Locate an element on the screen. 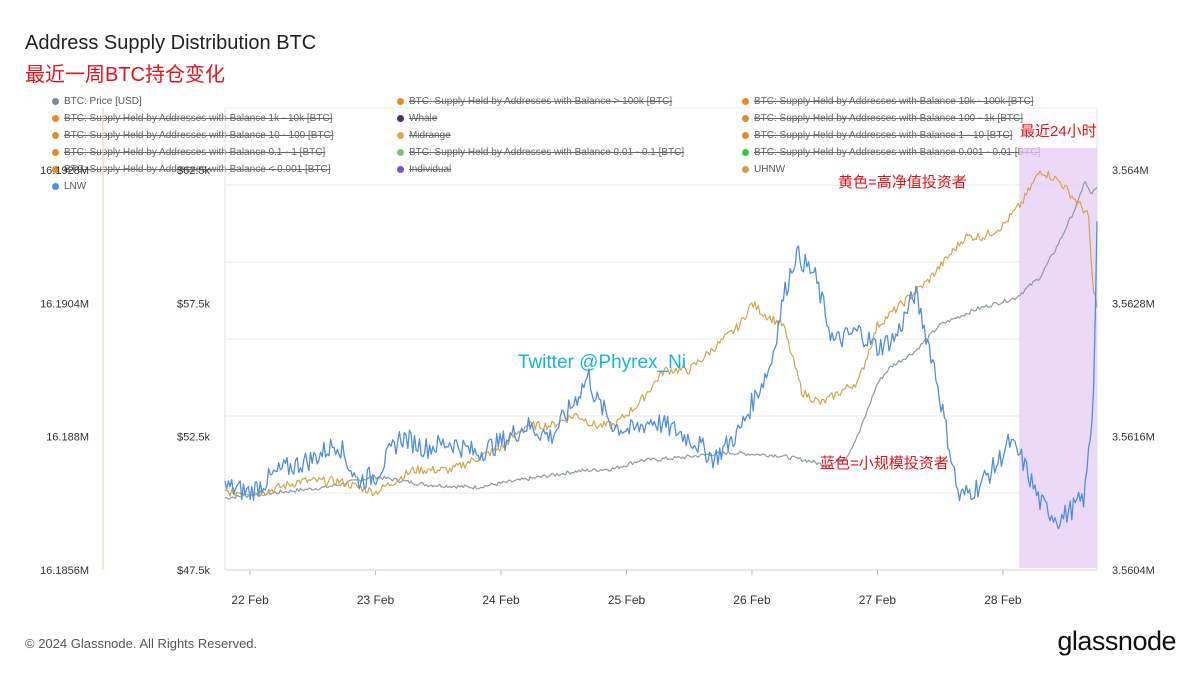 The image size is (1200, 675). last-24h-label: 最近24小时 is located at coordinates (1058, 131).